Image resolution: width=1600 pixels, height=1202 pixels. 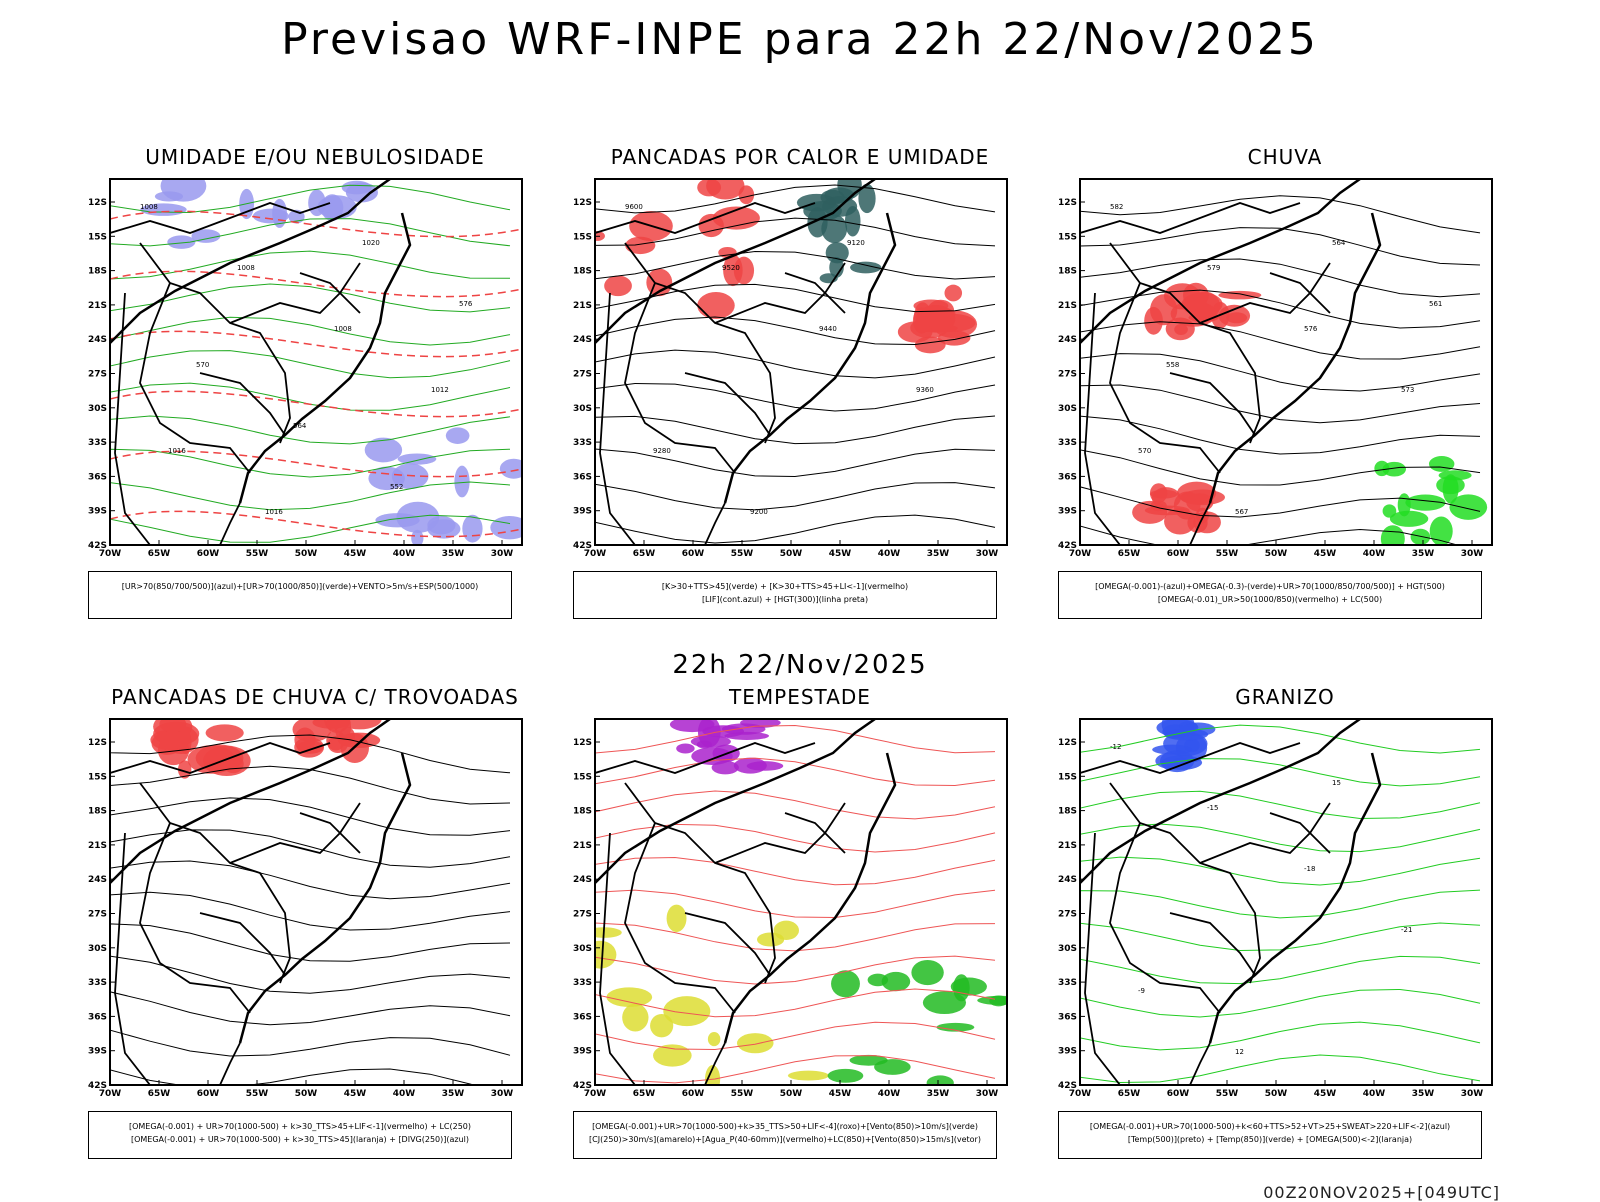 What do you see at coordinates (355, 554) in the screenshot?
I see `lon-tick-label: 45W` at bounding box center [355, 554].